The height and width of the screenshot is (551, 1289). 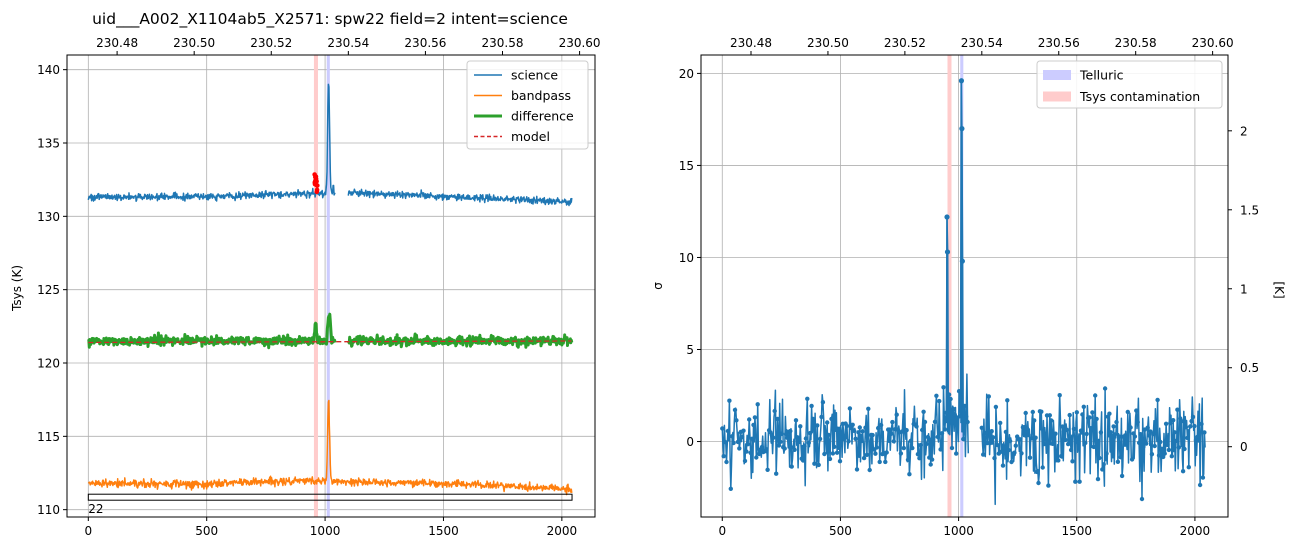 I want to click on legend-label-telluric: Telluric, so click(x=1101, y=75).